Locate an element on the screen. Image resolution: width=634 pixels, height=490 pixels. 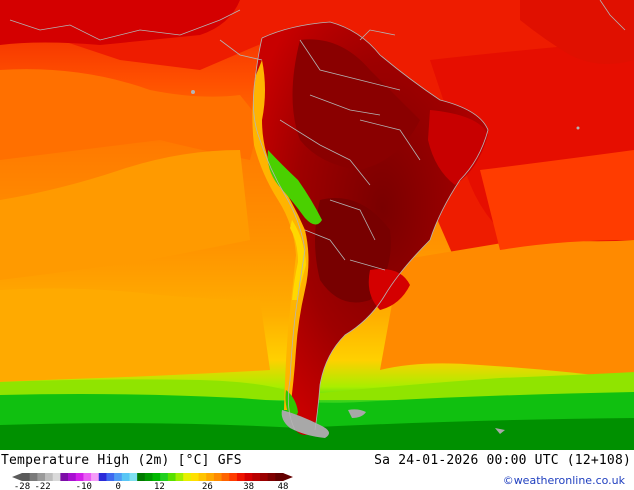
st-helena-island is located at coordinates (578, 128).